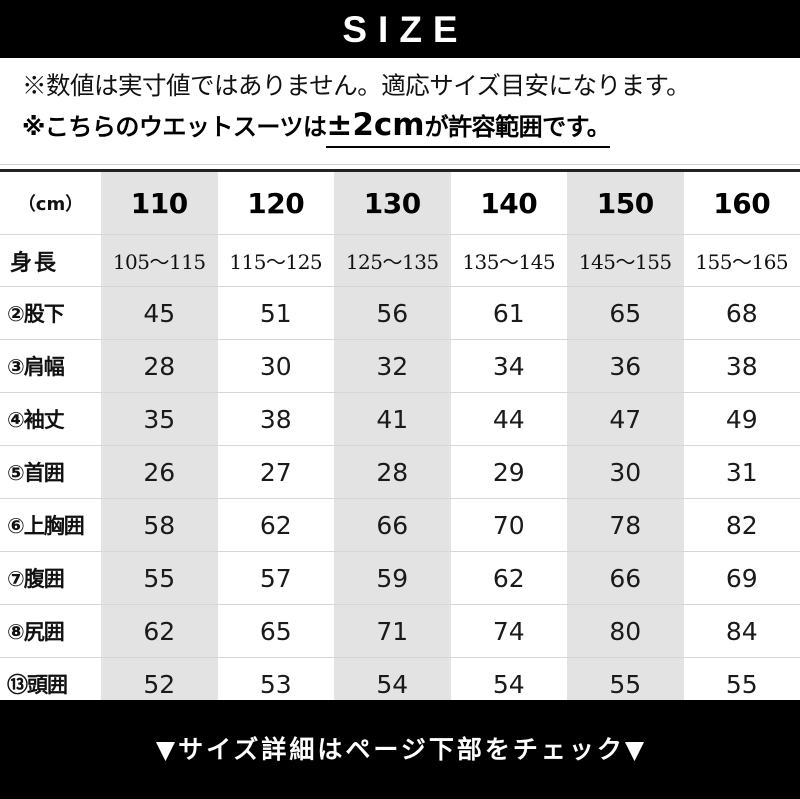  I want to click on cell-upper-chest-140: 70, so click(508, 525).